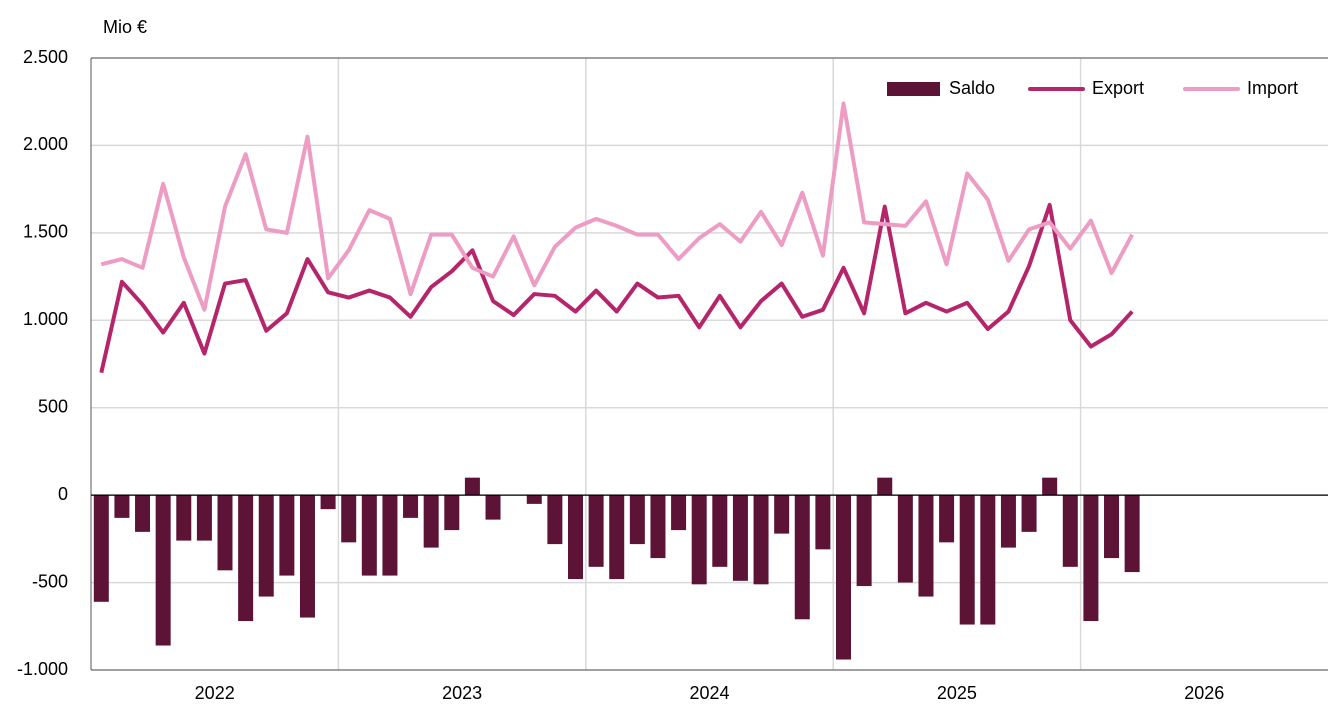  I want to click on legend-label: Saldo, so click(972, 88).